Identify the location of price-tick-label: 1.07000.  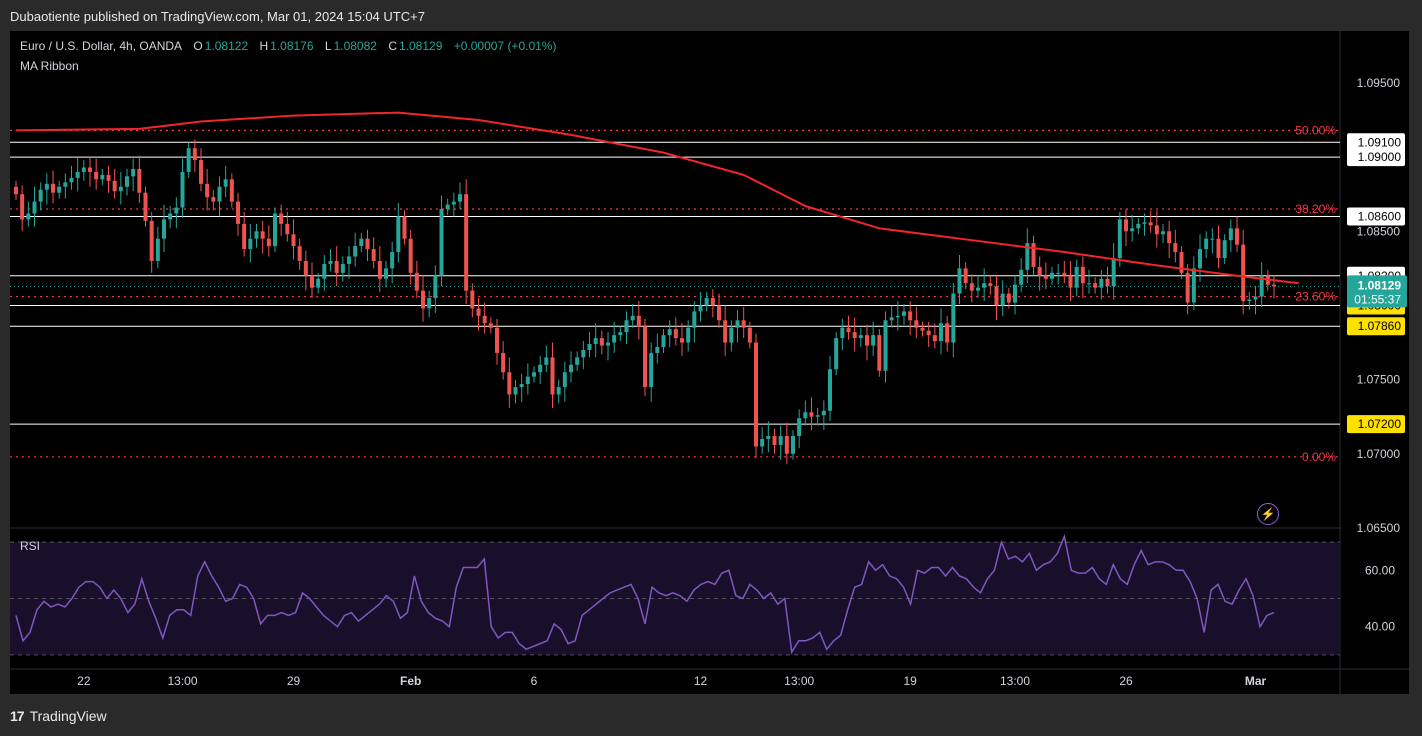
(1379, 454).